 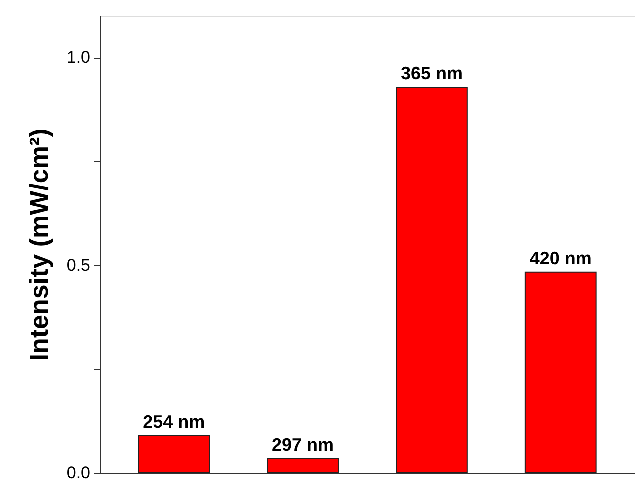 What do you see at coordinates (78, 472) in the screenshot?
I see `y-tick-label: 0.0` at bounding box center [78, 472].